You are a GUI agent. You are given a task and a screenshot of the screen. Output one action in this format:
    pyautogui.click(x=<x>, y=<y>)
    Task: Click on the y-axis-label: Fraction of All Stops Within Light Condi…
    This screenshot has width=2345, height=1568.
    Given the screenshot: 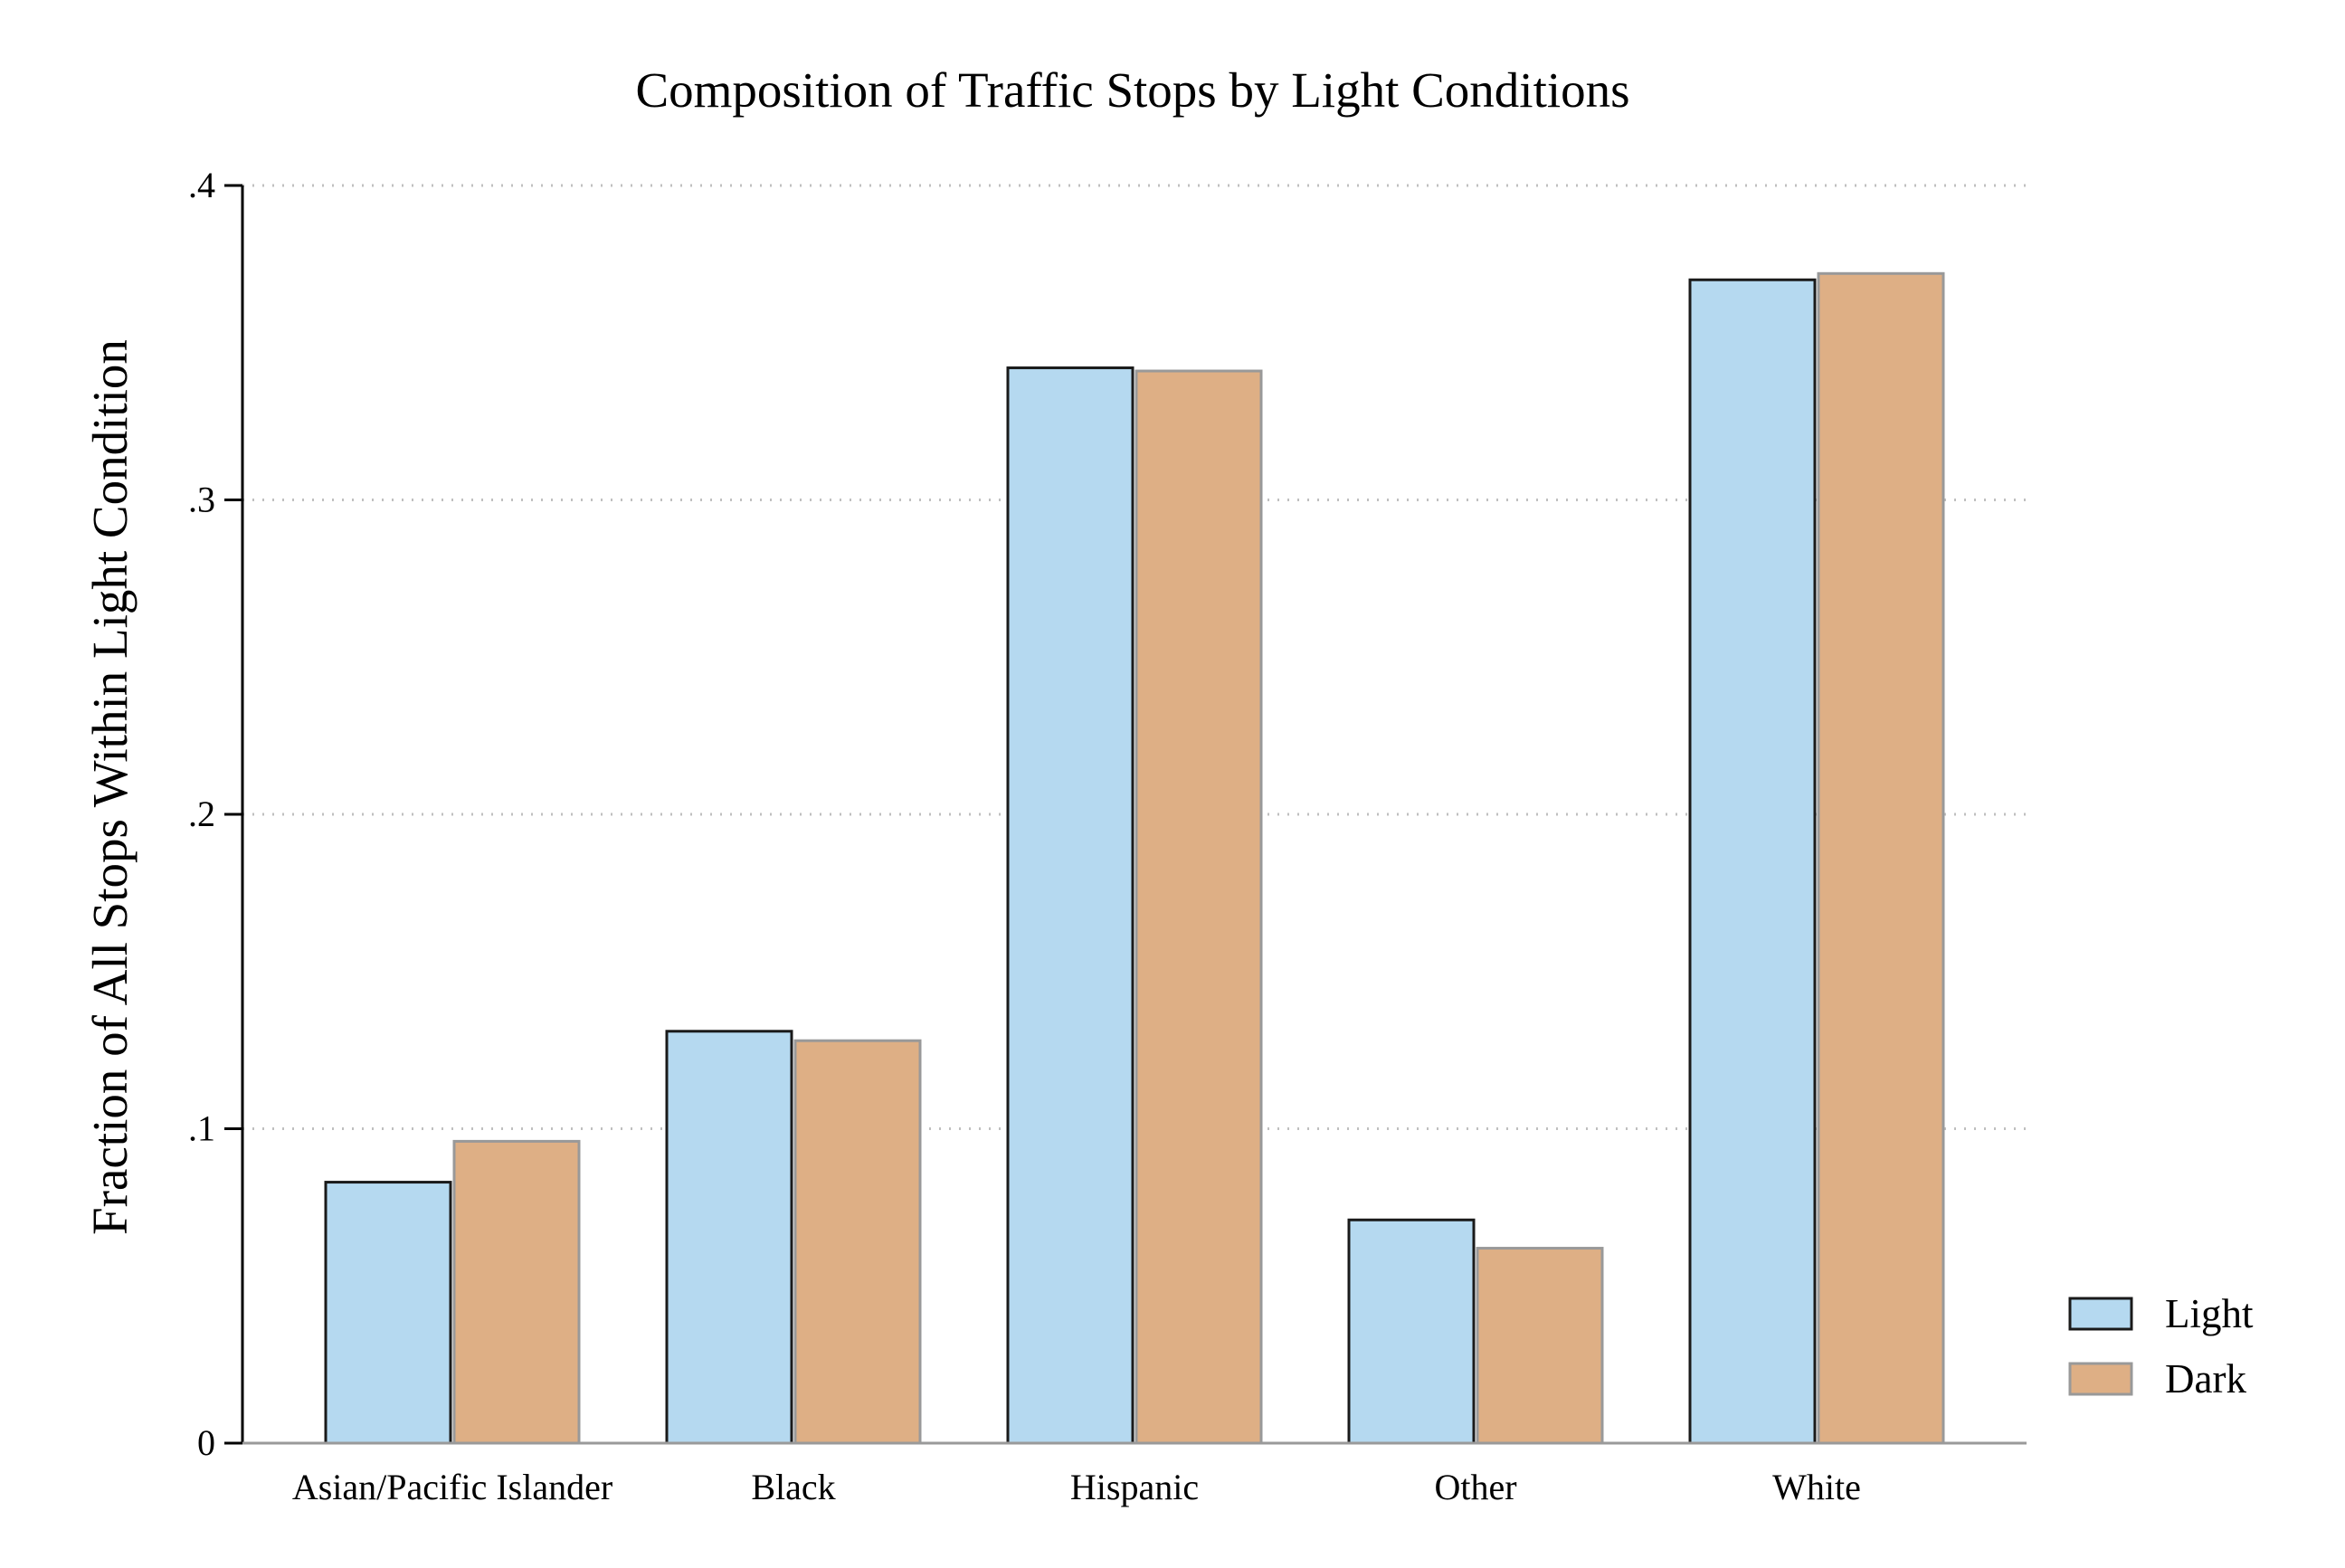 What is the action you would take?
    pyautogui.click(x=110, y=787)
    